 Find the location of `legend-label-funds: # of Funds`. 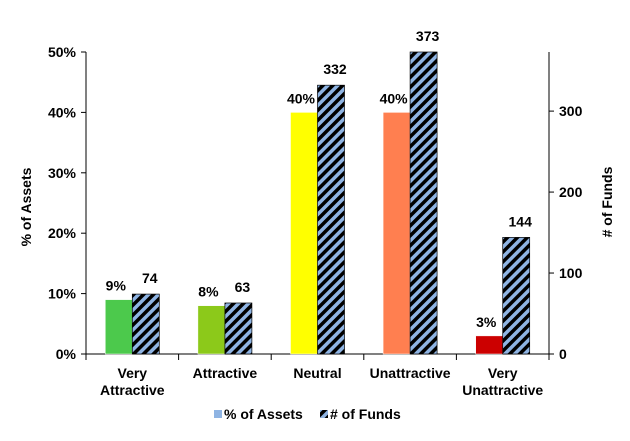

legend-label-funds: # of Funds is located at coordinates (365, 414).